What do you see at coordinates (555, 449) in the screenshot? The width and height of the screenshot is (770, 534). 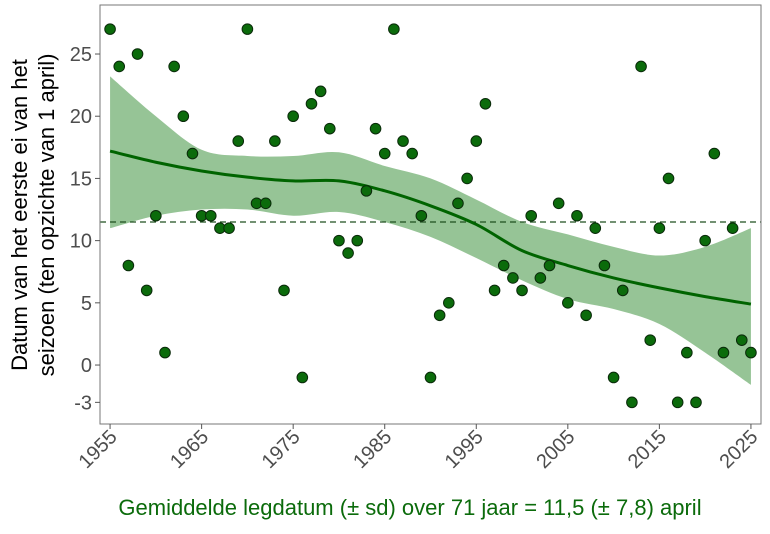 I see `x-tick-label: 2005` at bounding box center [555, 449].